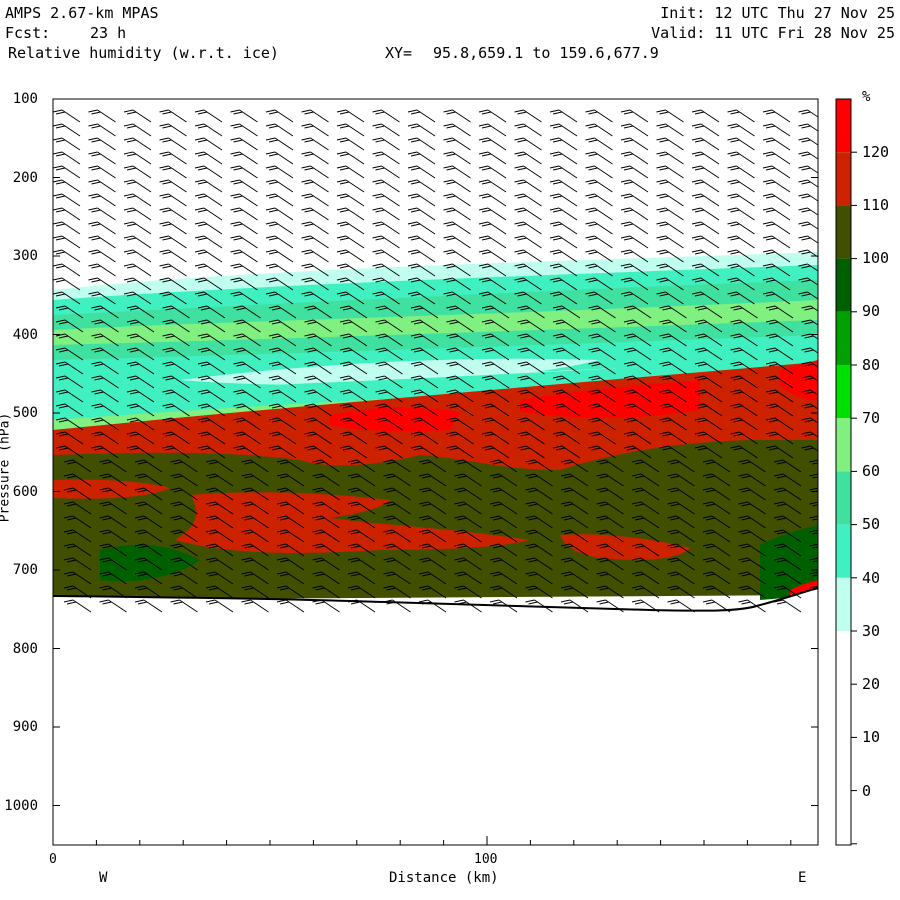  What do you see at coordinates (867, 791) in the screenshot?
I see `colorbar-label: 0` at bounding box center [867, 791].